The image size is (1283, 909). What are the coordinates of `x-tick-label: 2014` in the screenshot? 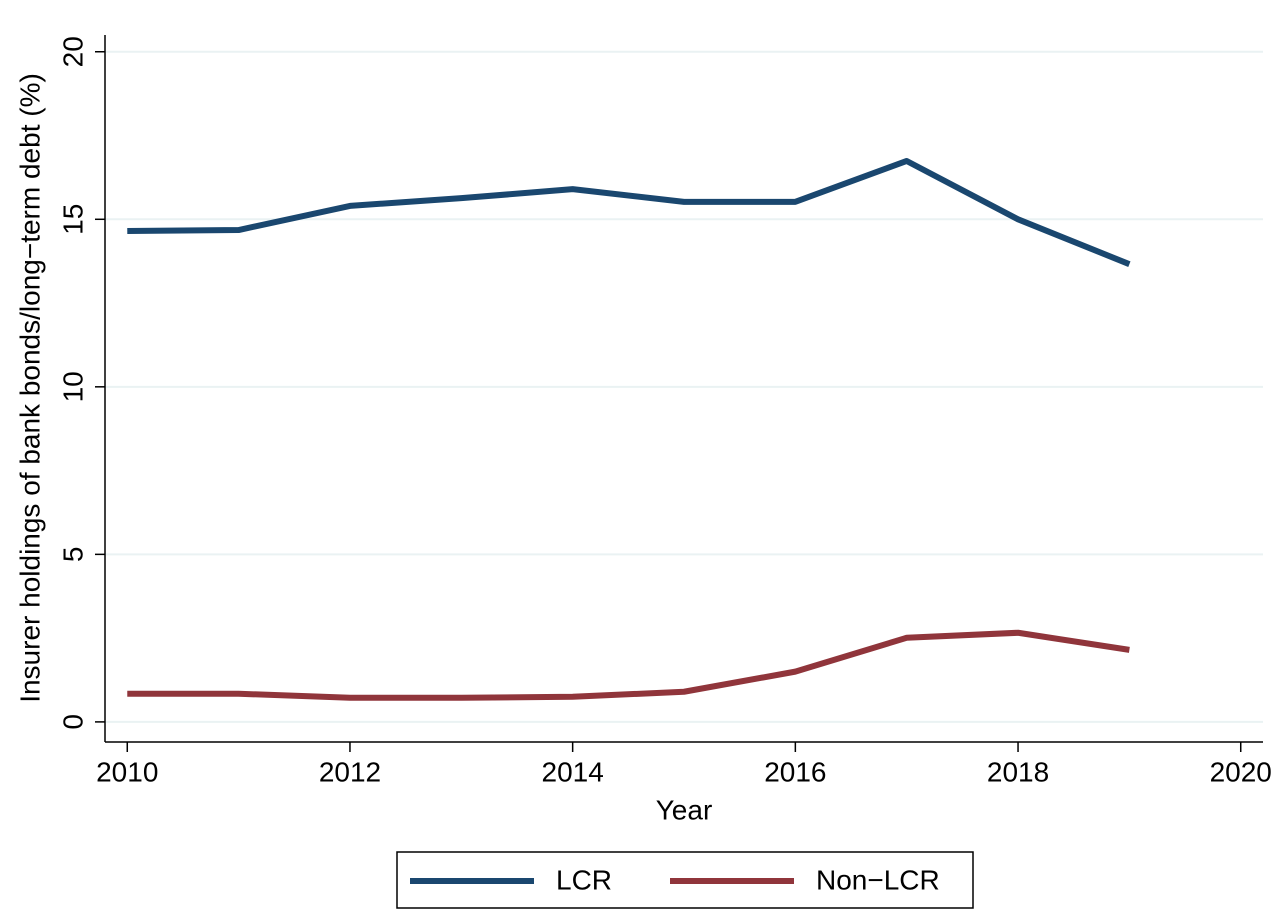 It's located at (573, 771).